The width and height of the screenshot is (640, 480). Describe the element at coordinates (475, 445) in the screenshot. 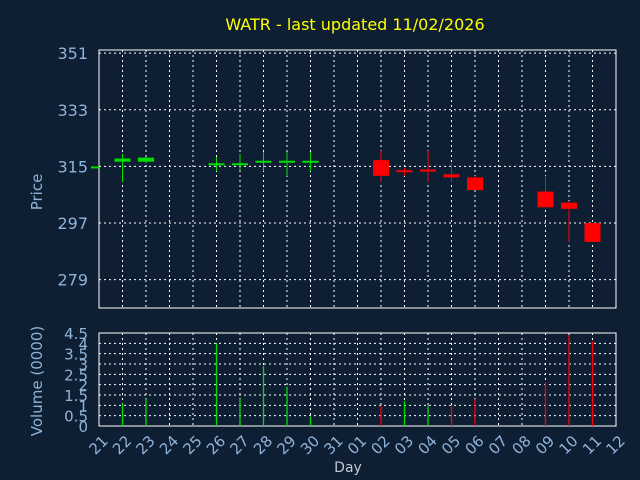

I see `day-tick-label: 06` at that location.